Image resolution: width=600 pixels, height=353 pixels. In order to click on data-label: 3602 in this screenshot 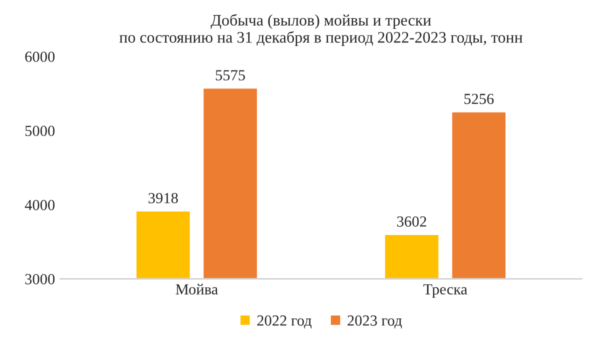, I will do `click(411, 221)`.